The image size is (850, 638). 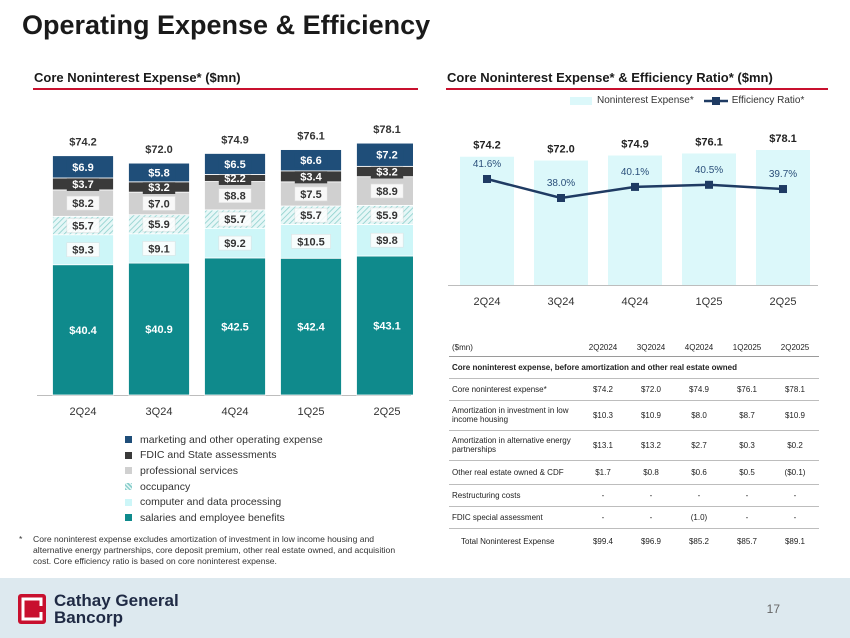 I want to click on data-label-1Q25-4: $3.4, so click(x=311, y=177).